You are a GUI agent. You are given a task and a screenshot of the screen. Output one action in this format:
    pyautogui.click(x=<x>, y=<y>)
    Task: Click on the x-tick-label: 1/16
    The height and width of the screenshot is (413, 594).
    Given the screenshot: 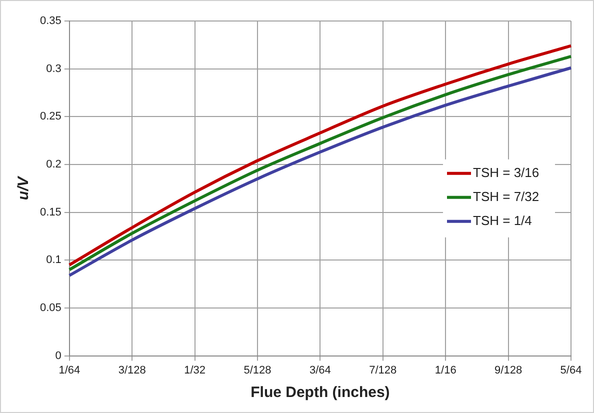 What is the action you would take?
    pyautogui.click(x=445, y=370)
    